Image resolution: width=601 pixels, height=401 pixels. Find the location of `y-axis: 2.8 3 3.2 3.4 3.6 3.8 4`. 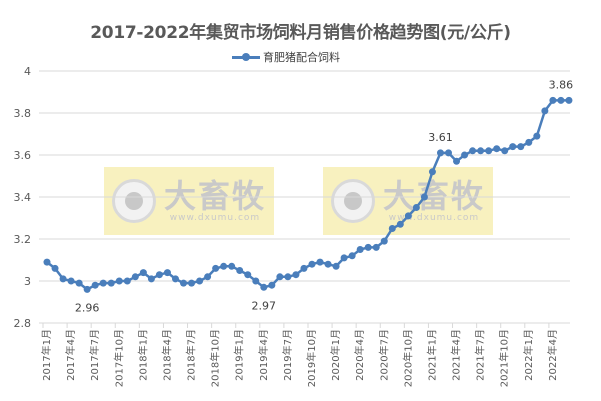

y-axis: 2.8 3 3.2 3.4 3.6 3.8 4 is located at coordinates (23, 197).